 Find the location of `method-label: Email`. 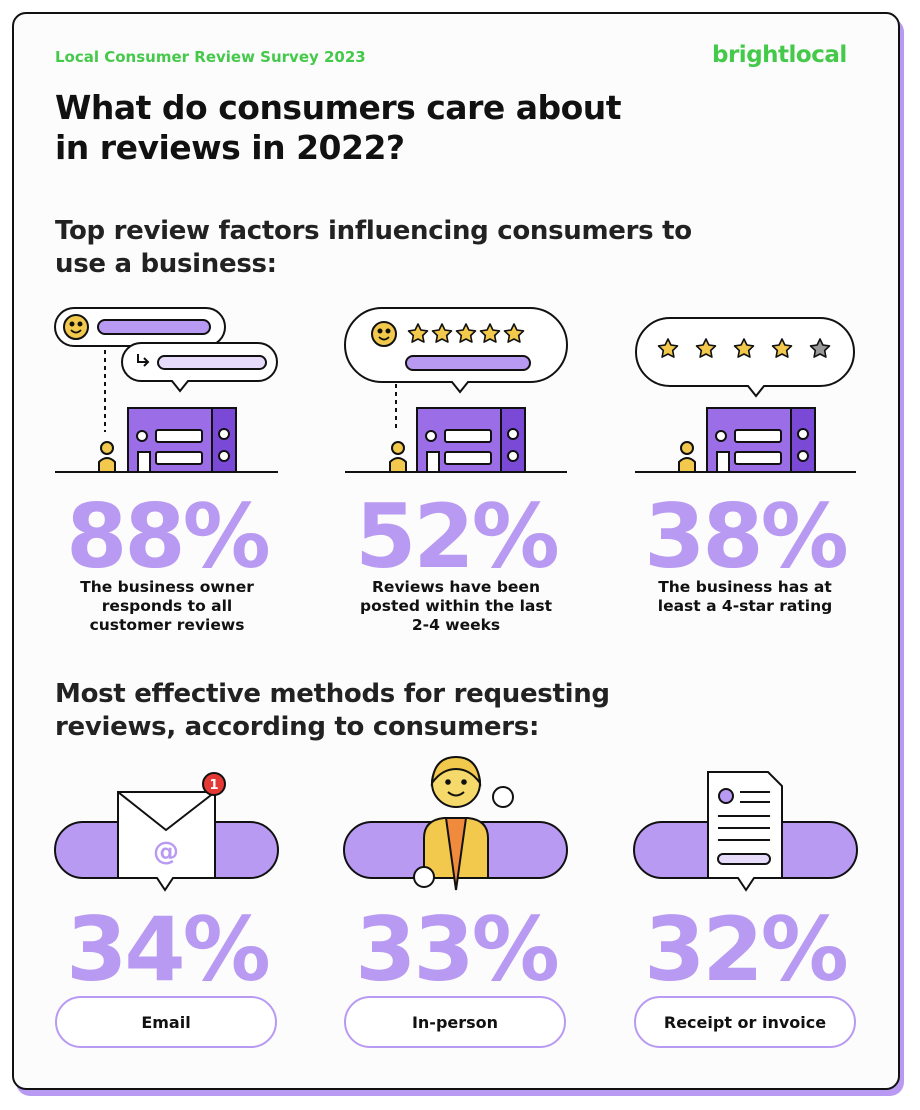

method-label: Email is located at coordinates (166, 1022).